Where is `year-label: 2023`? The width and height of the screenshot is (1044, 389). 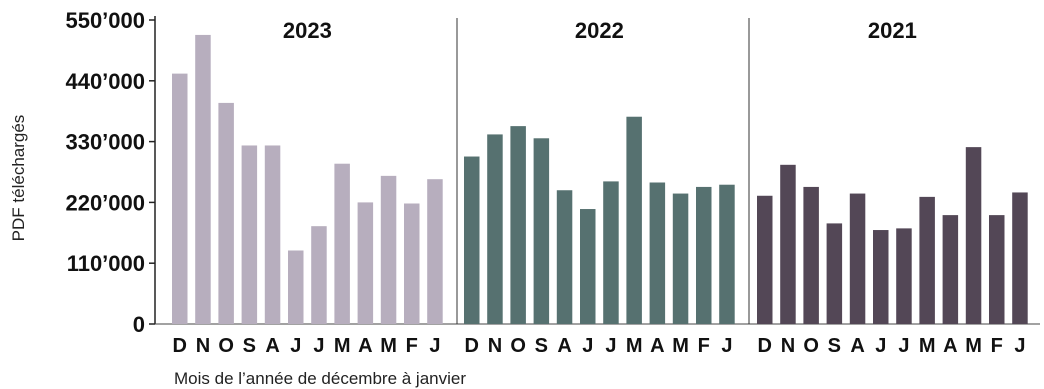
year-label: 2023 is located at coordinates (307, 30).